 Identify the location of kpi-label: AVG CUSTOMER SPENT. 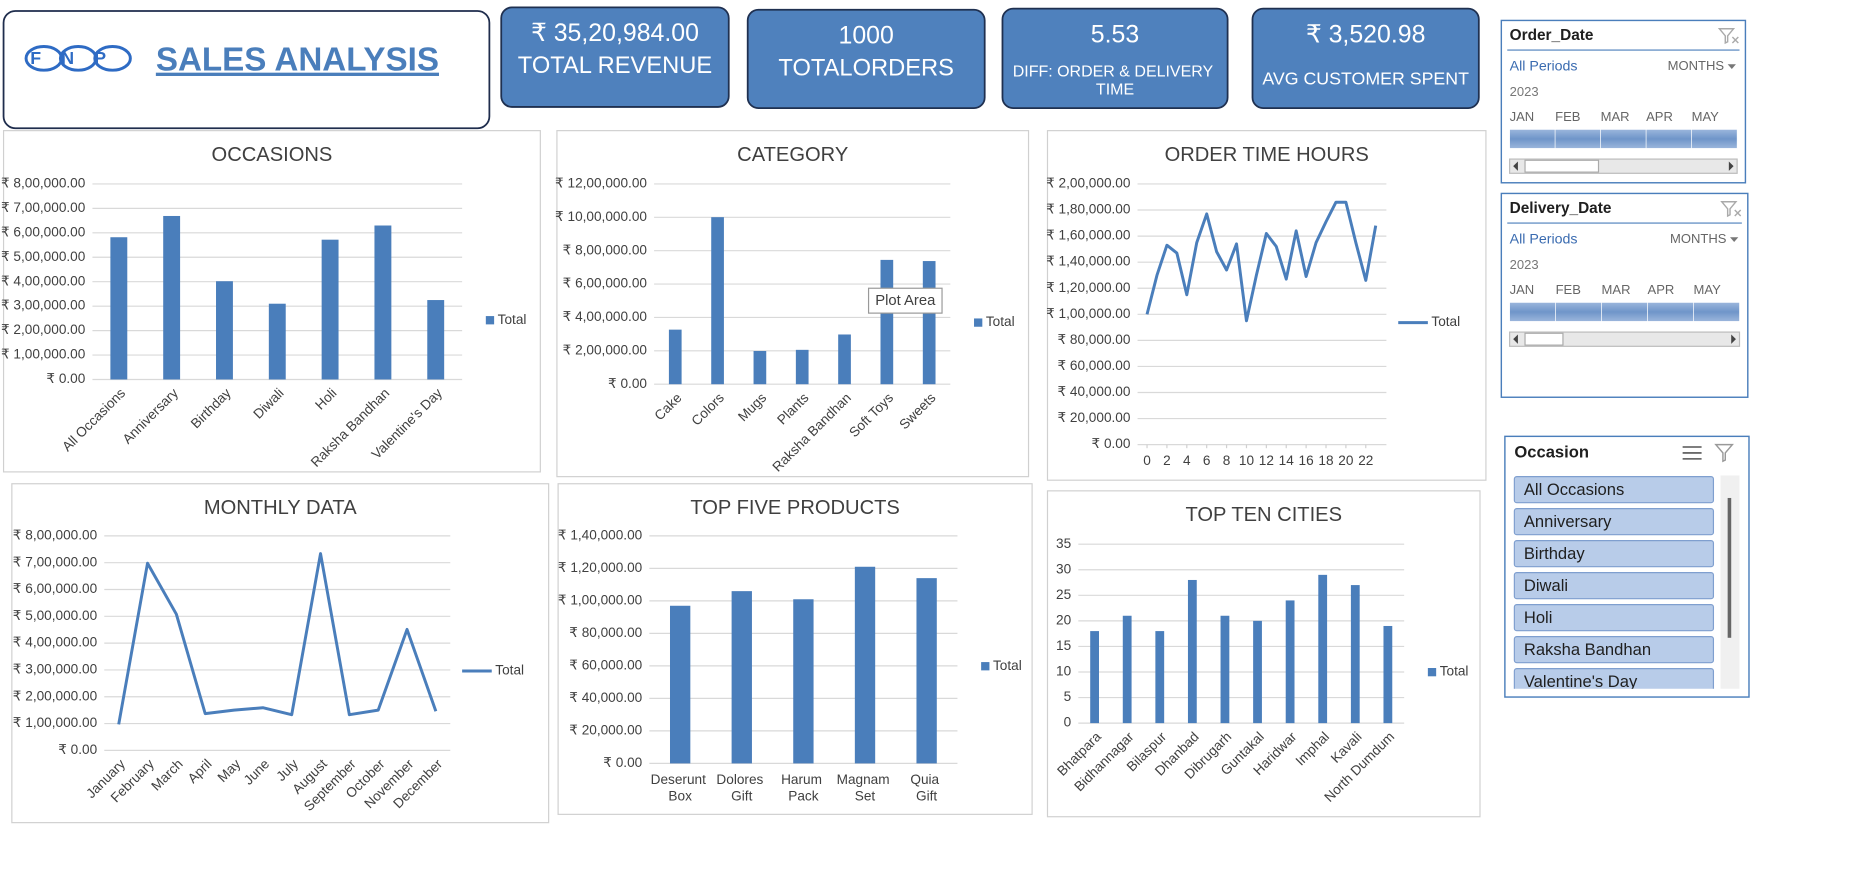
(1365, 78).